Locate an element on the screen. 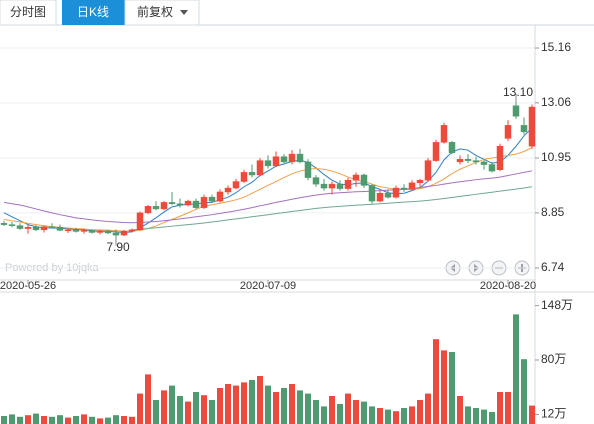 The image size is (594, 424). tab-active is located at coordinates (93, 12).